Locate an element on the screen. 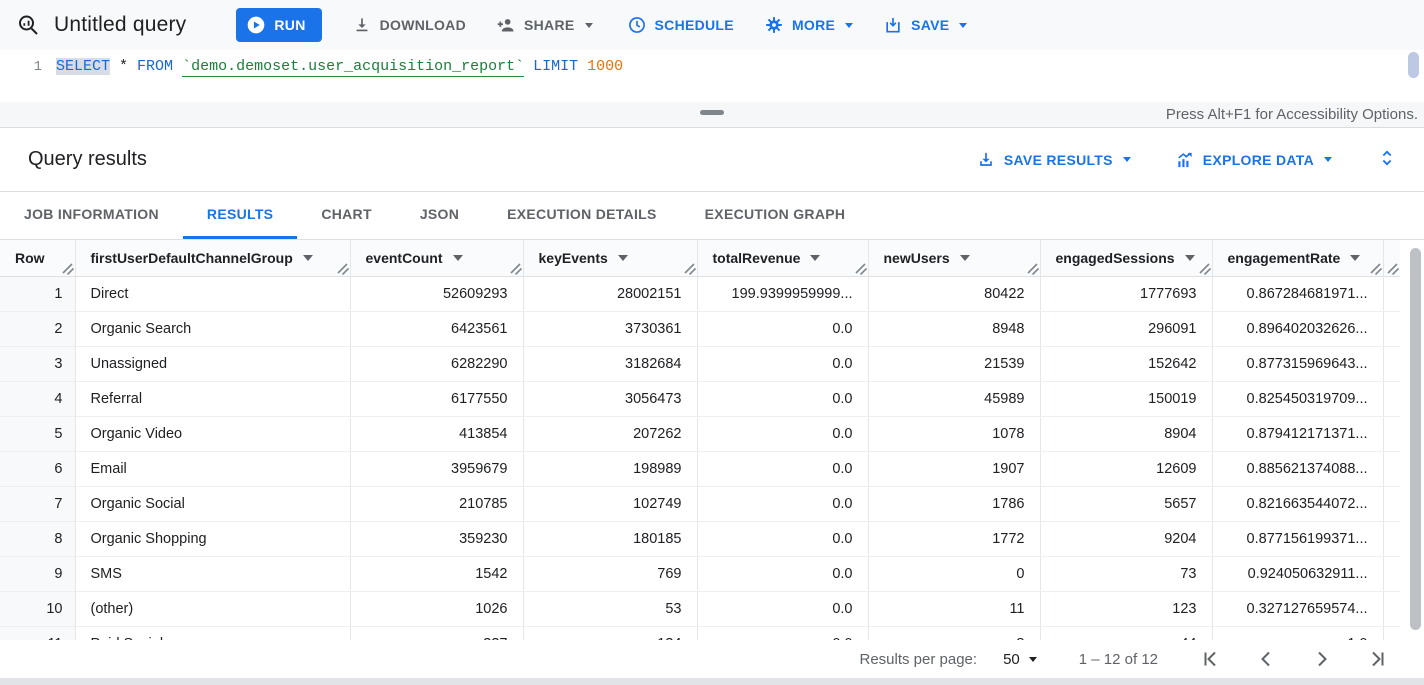 This screenshot has width=1424, height=685. play-icon is located at coordinates (256, 25).